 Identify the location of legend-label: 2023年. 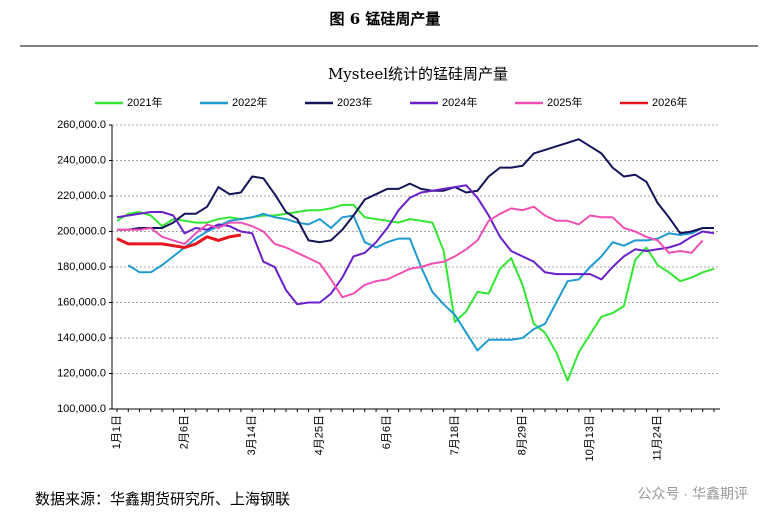
(354, 102).